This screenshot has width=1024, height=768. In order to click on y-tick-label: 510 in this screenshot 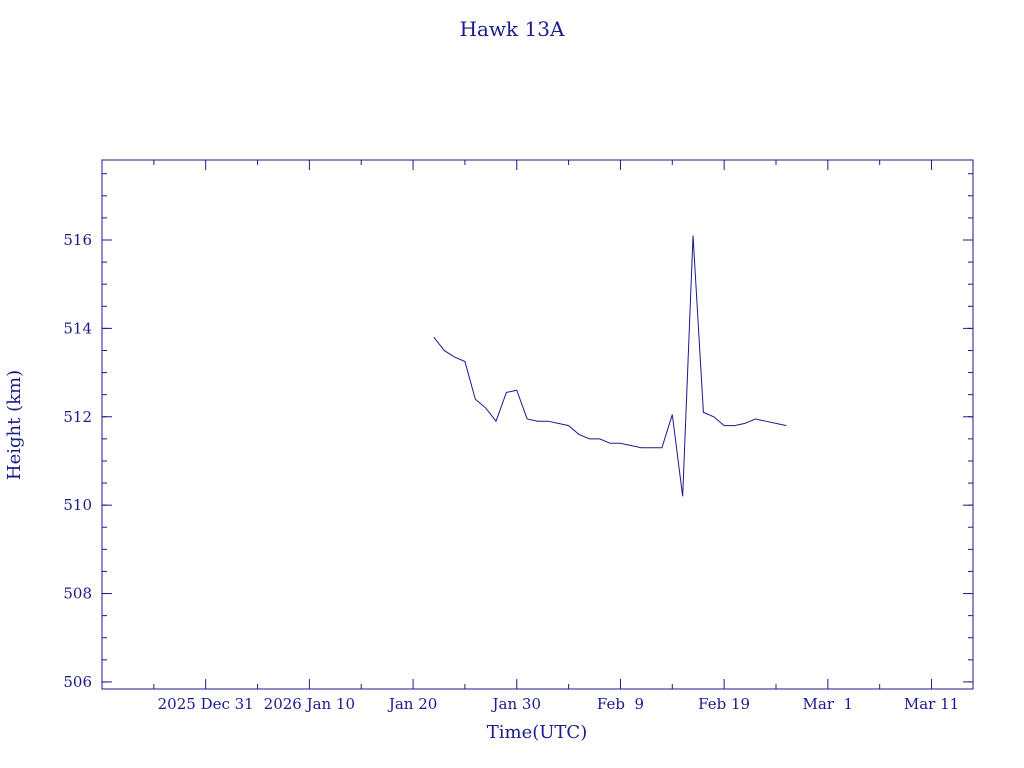, I will do `click(77, 505)`.